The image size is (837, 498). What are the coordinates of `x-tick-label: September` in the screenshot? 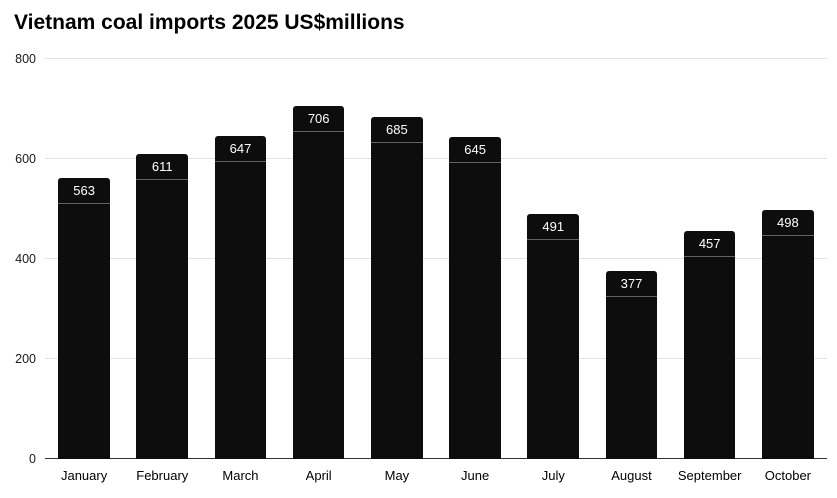 It's located at (709, 476).